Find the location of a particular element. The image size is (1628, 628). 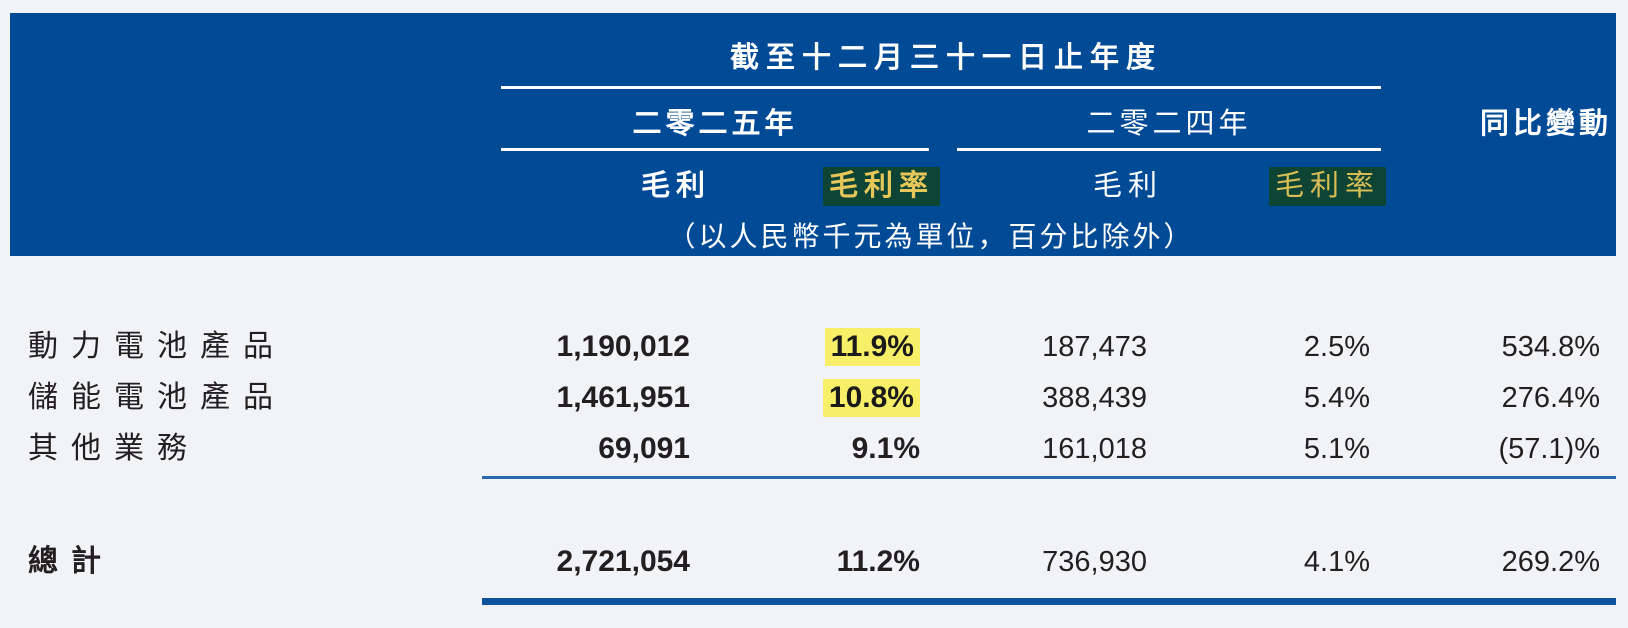

row-label-energy-storage-battery: 儲能電池產品 is located at coordinates (157, 397).